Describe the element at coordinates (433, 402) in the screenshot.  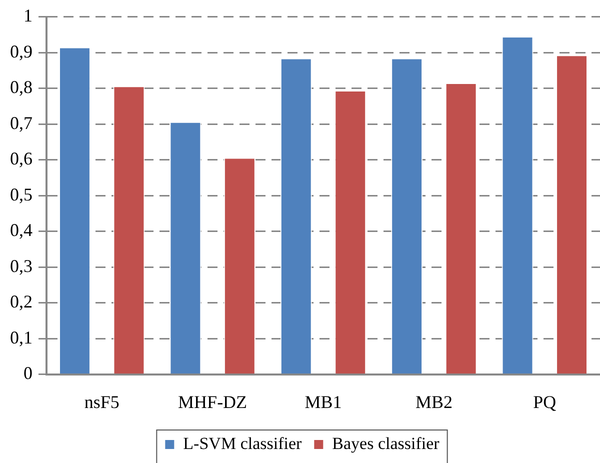
I see `x-tick-label: MB2` at that location.